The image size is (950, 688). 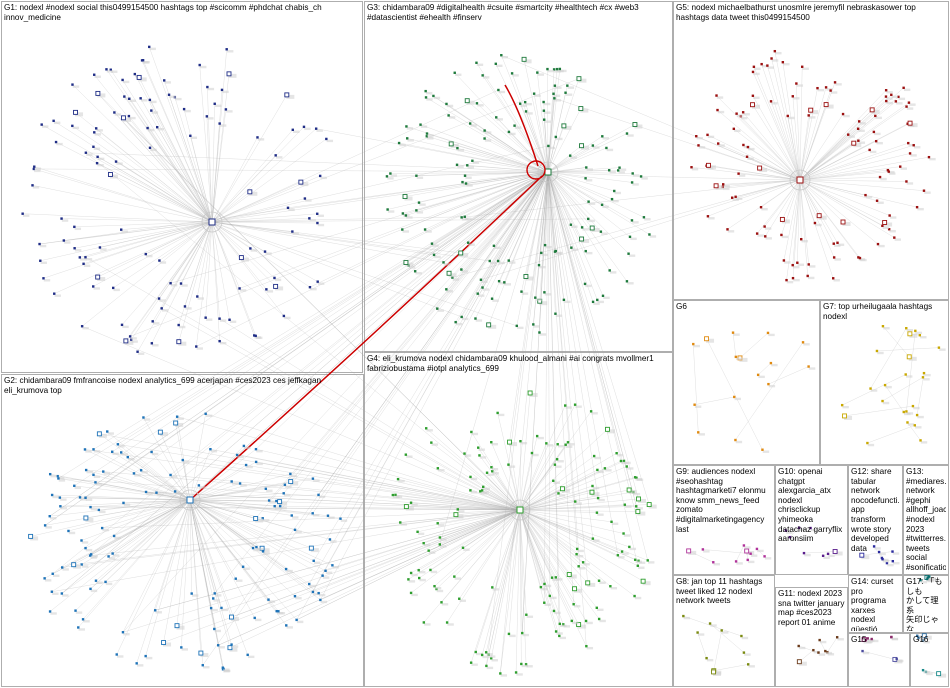 I want to click on node-g11, so click(x=819, y=640).